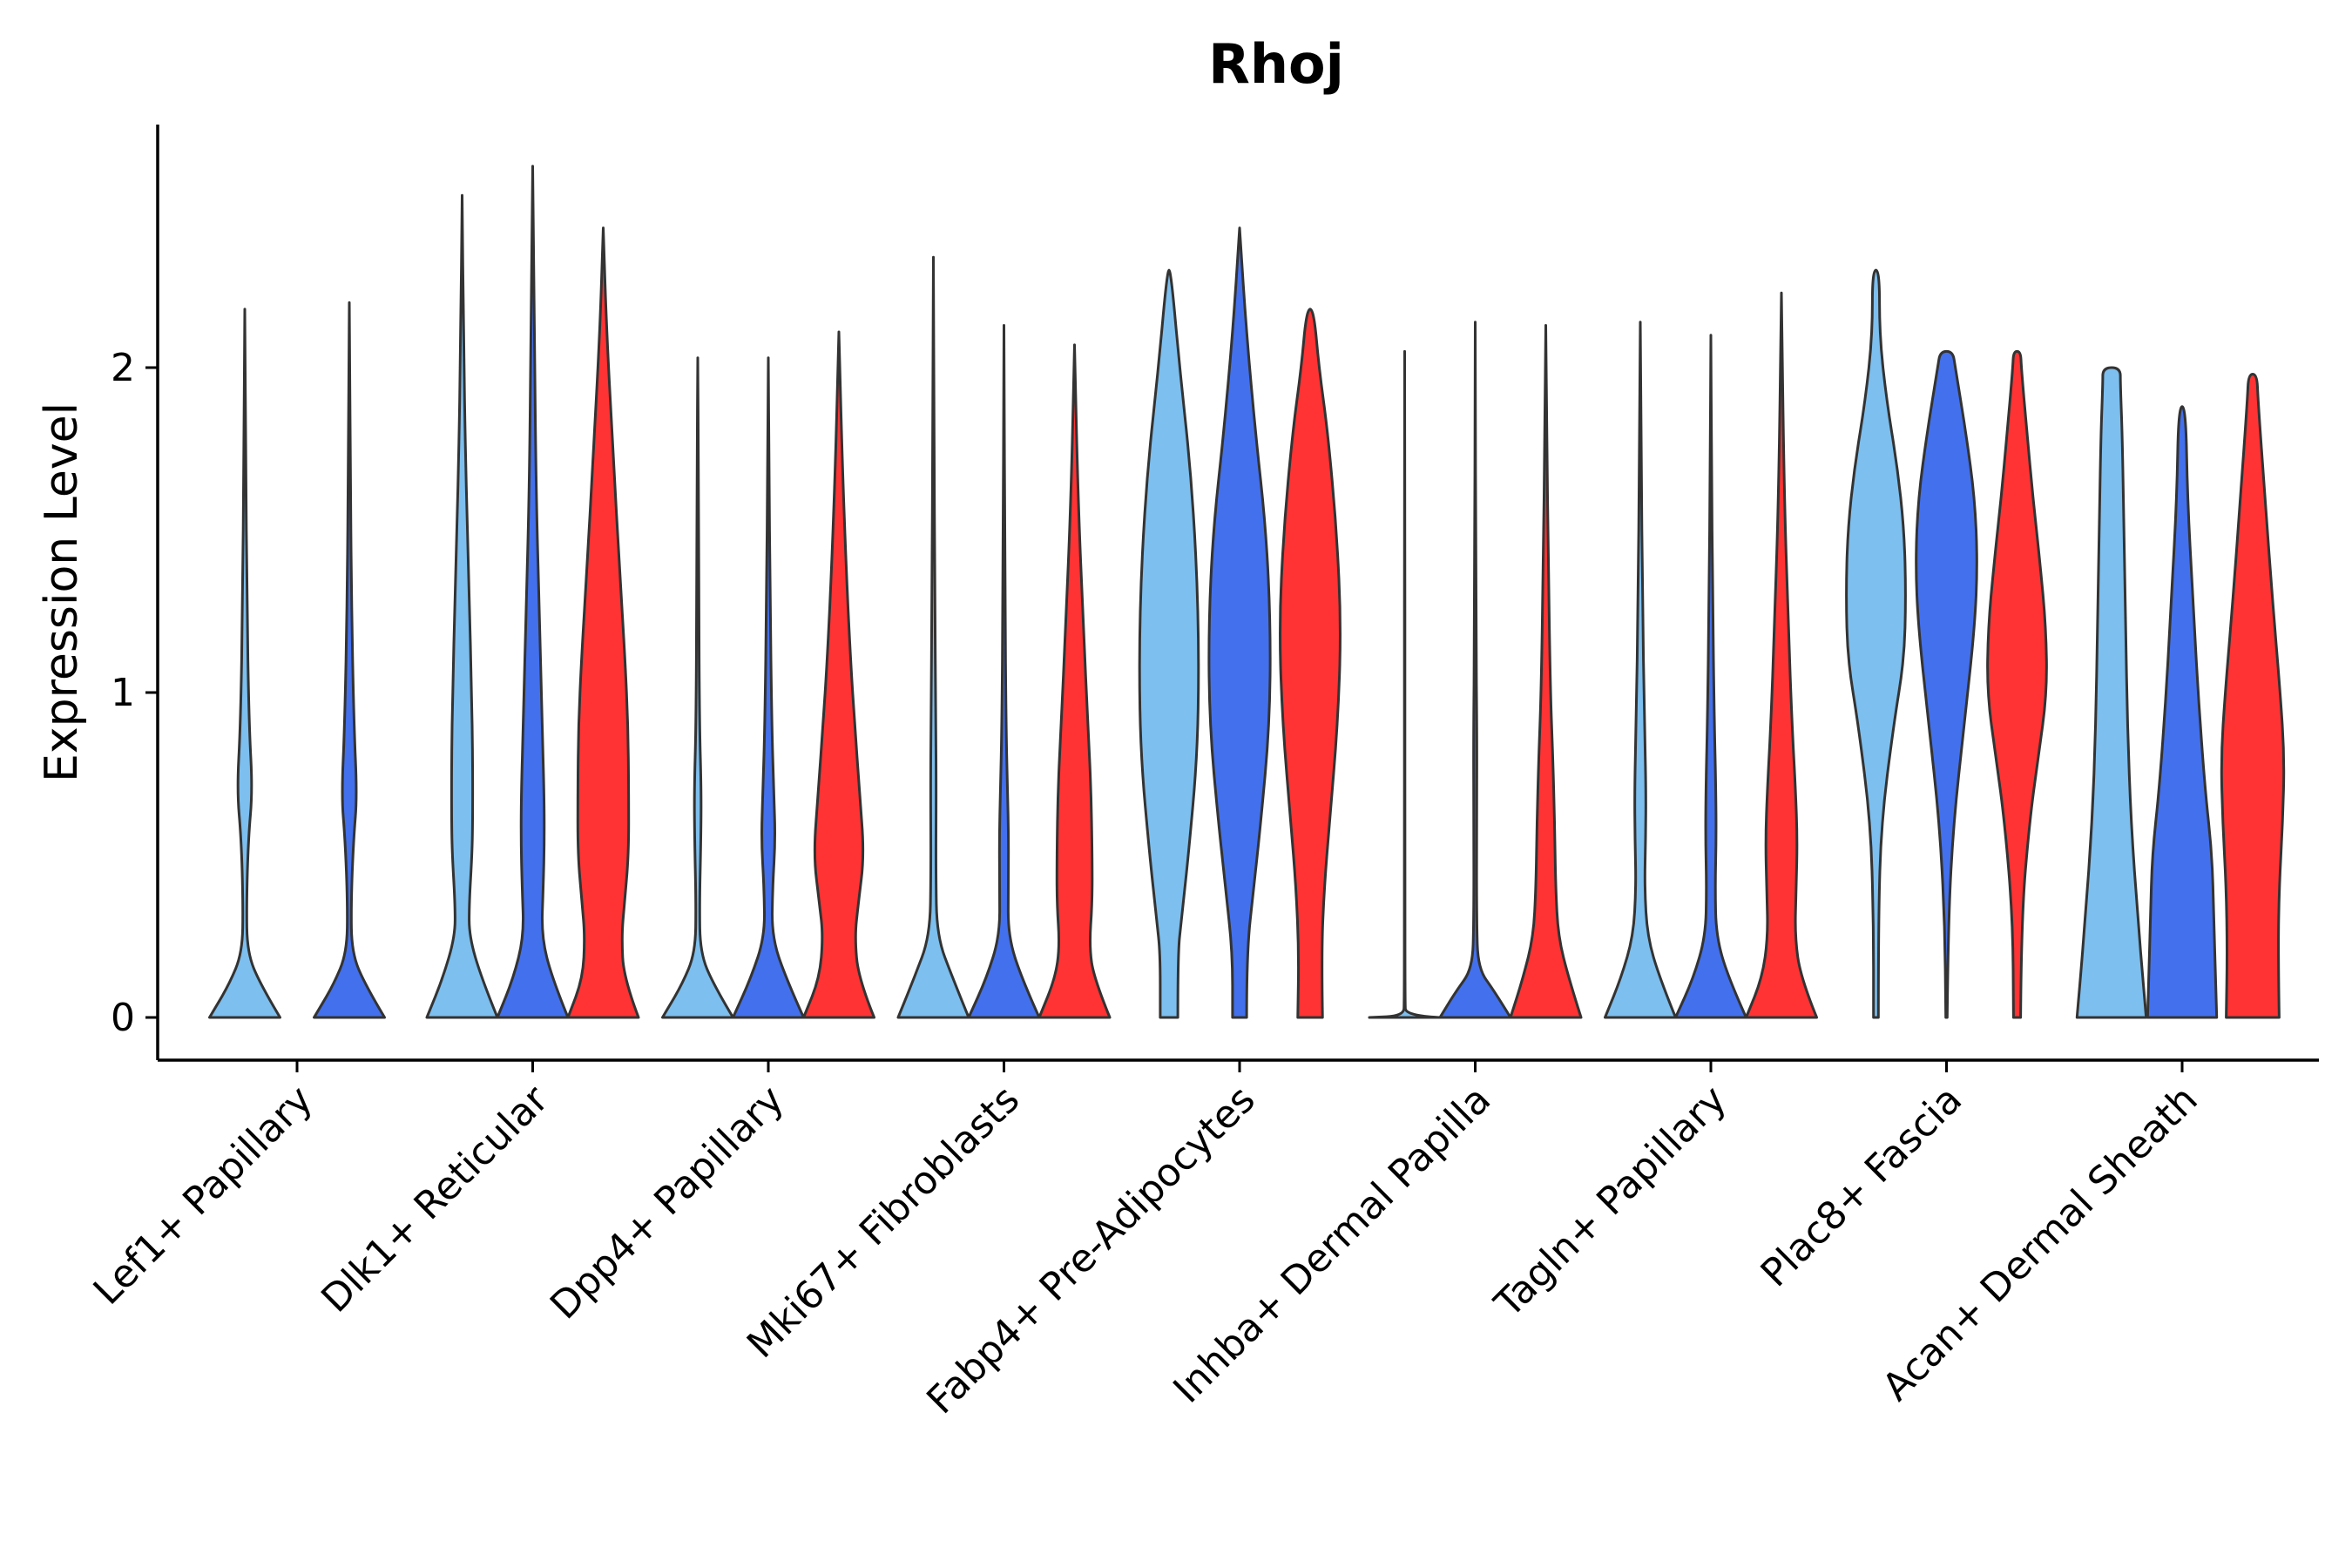  Describe the element at coordinates (1276, 64) in the screenshot. I see `chart-title: Rhoj` at that location.